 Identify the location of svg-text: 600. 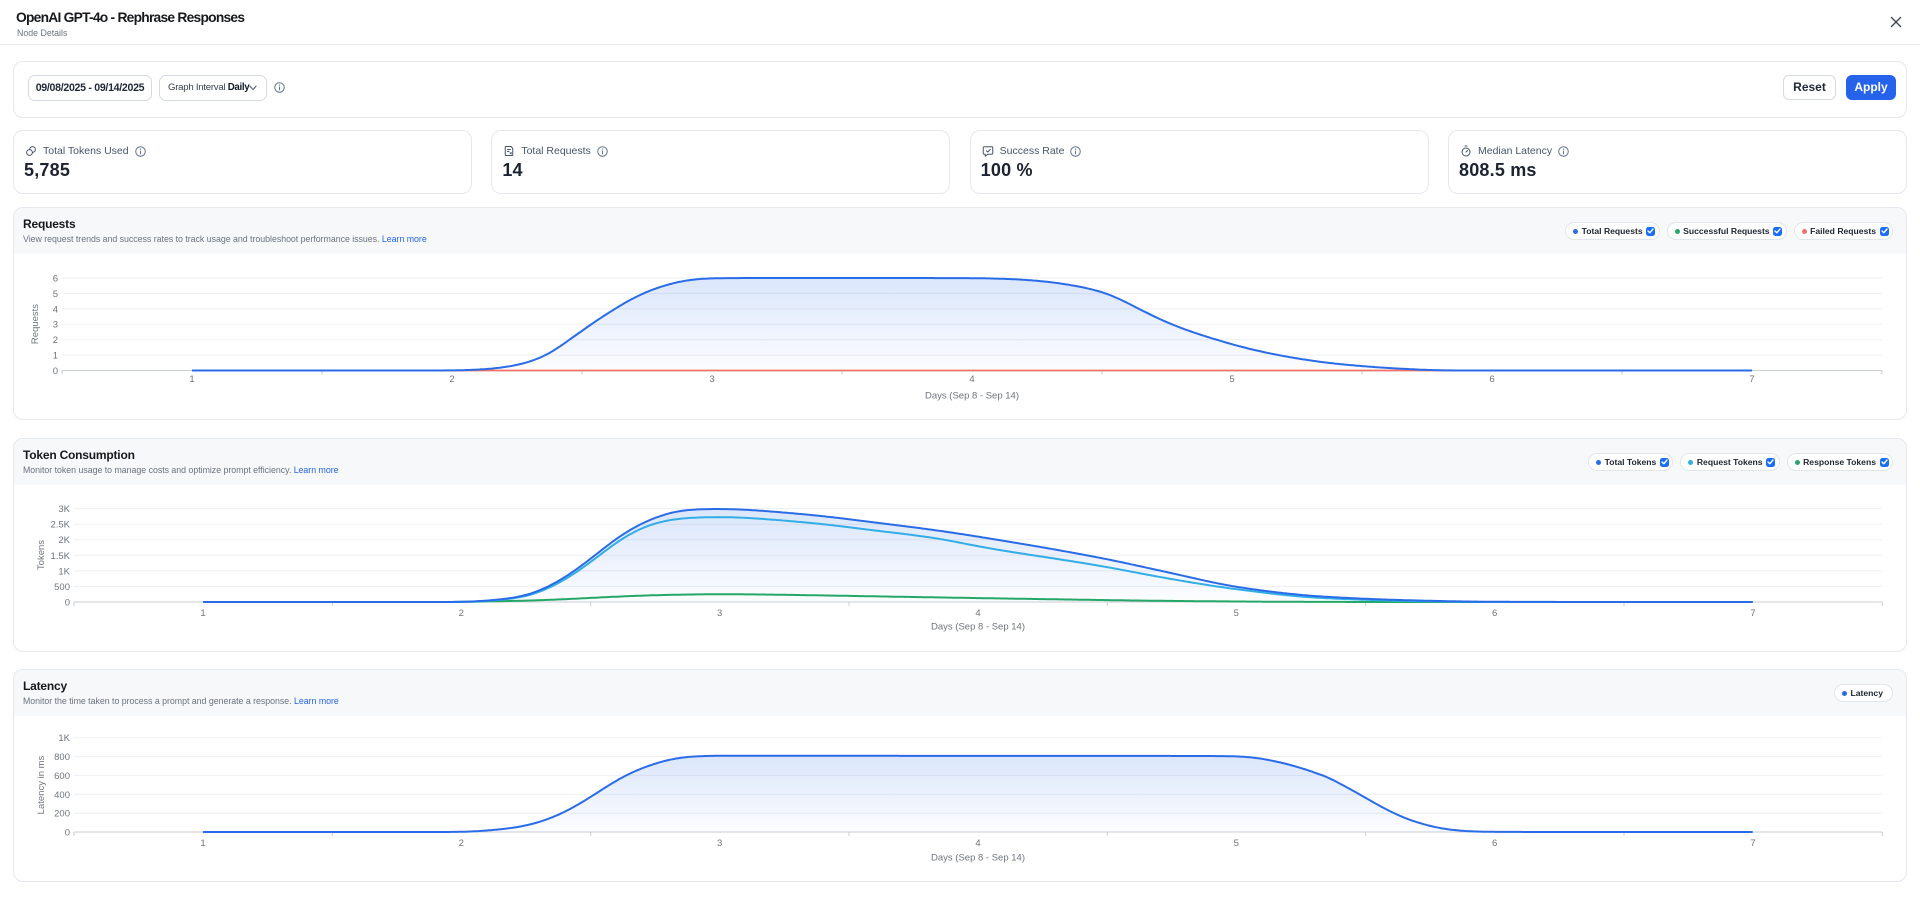
(62, 776).